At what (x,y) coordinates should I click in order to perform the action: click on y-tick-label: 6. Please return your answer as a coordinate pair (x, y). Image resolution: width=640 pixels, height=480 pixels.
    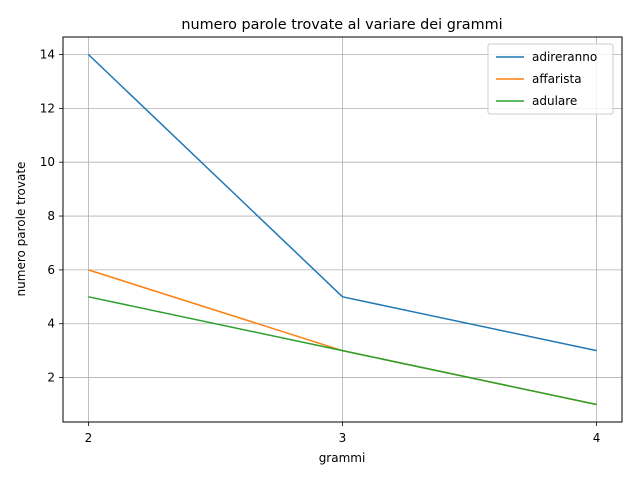
    Looking at the image, I should click on (51, 270).